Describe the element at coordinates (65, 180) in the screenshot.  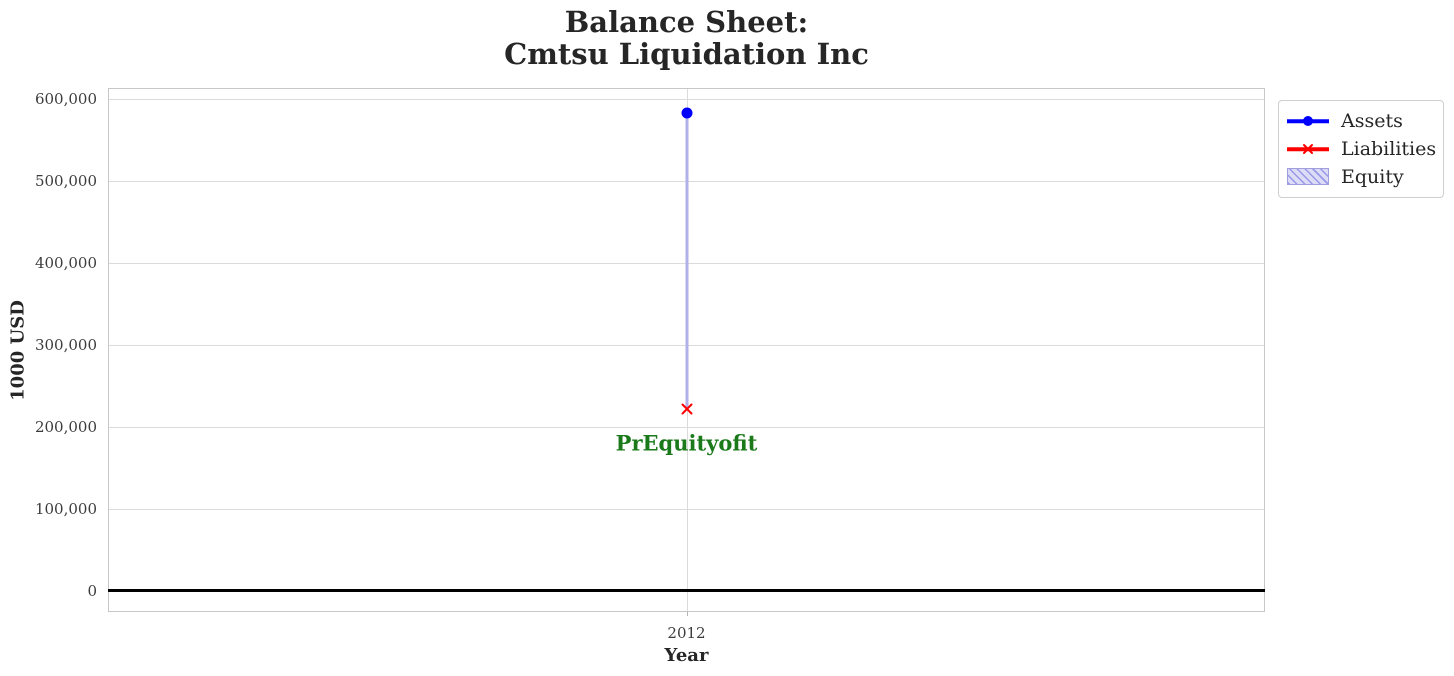
I see `y-tick-label: 500,000` at that location.